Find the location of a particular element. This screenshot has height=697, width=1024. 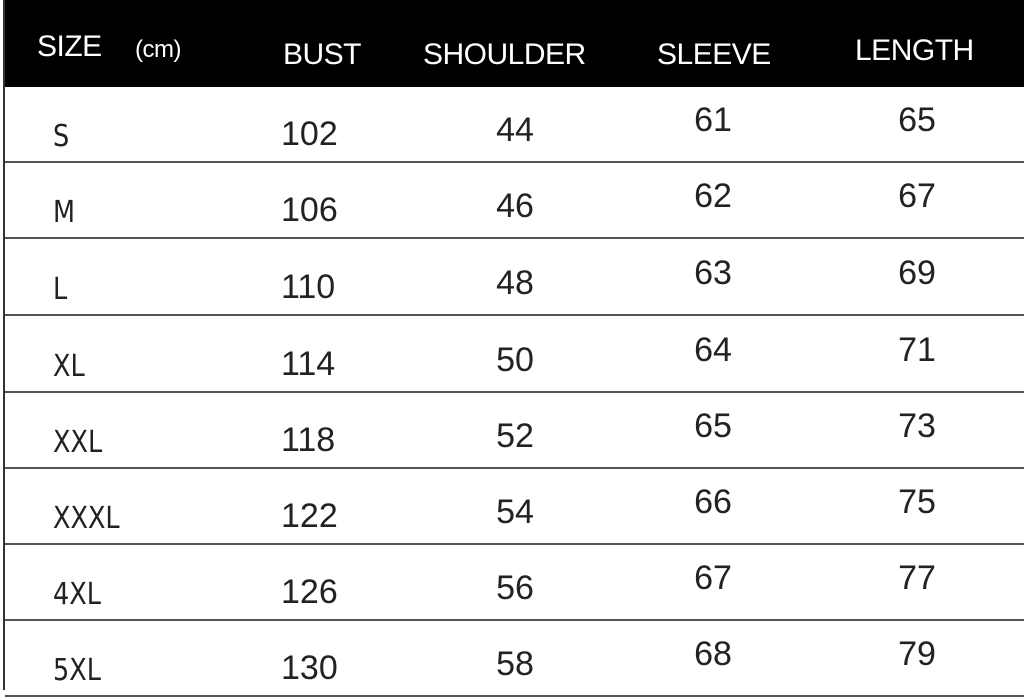

table-cell-shoulder: 48 is located at coordinates (515, 283).